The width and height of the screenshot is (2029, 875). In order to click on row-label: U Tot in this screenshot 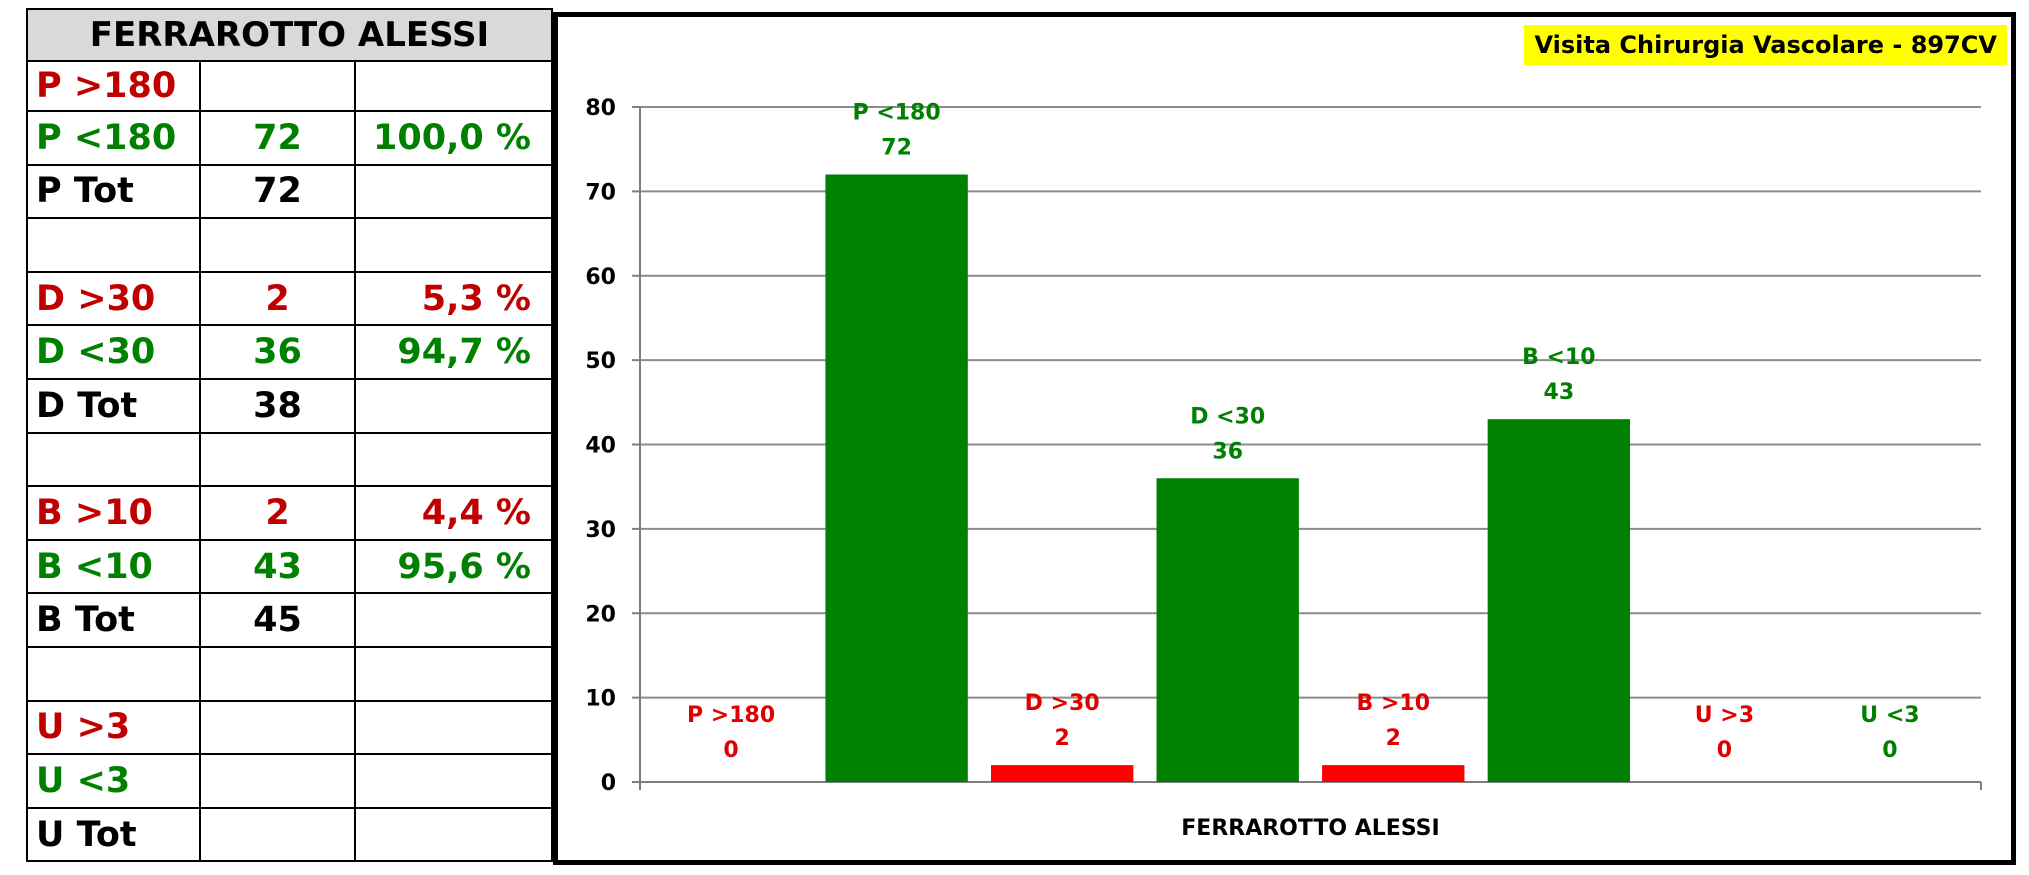, I will do `click(113, 834)`.